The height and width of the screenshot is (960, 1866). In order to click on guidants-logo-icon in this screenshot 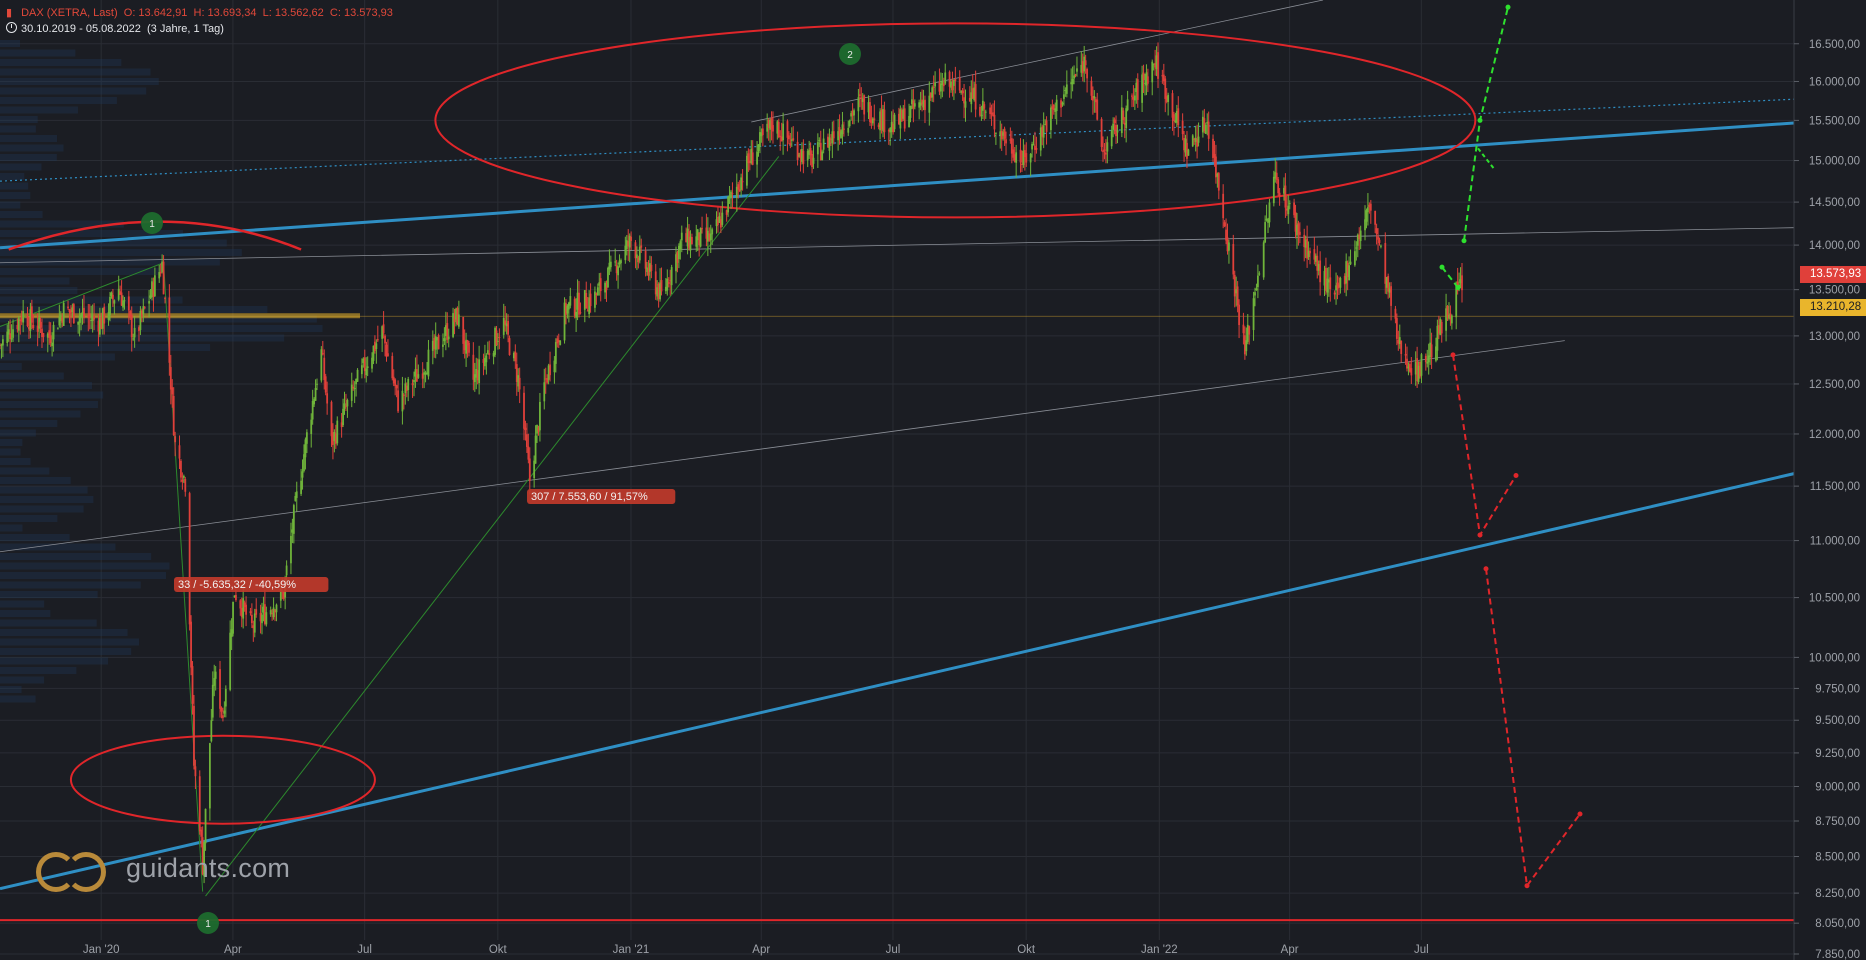, I will do `click(72, 869)`.